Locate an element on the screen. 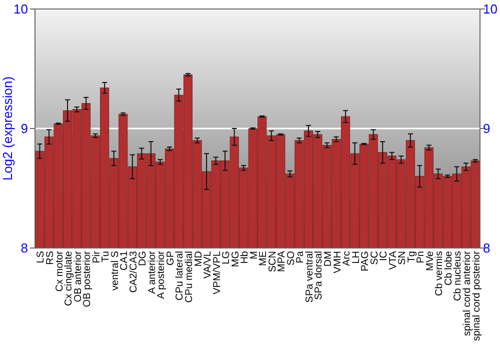 The image size is (500, 350). x-tick-label: SC is located at coordinates (374, 258).